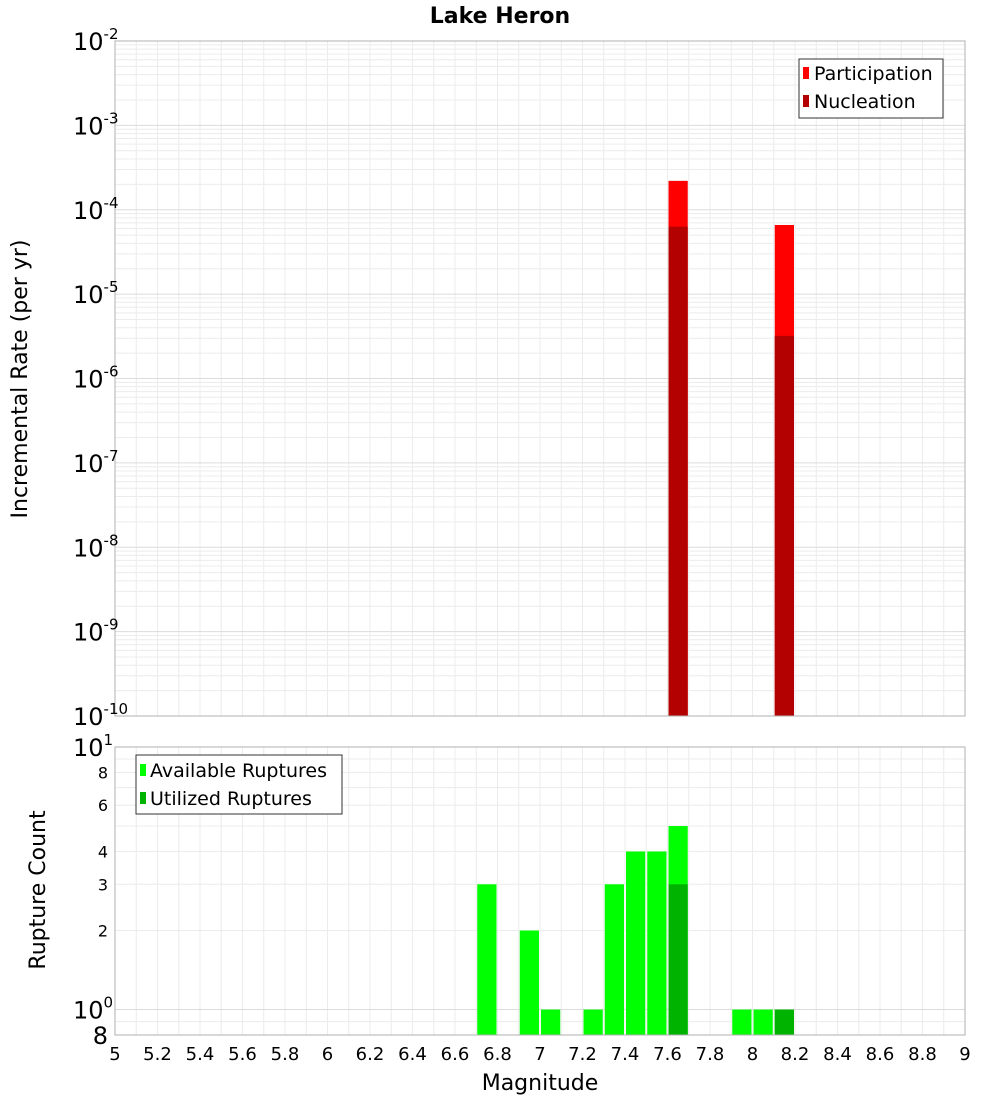  I want to click on x-tick-label: 7, so click(539, 1054).